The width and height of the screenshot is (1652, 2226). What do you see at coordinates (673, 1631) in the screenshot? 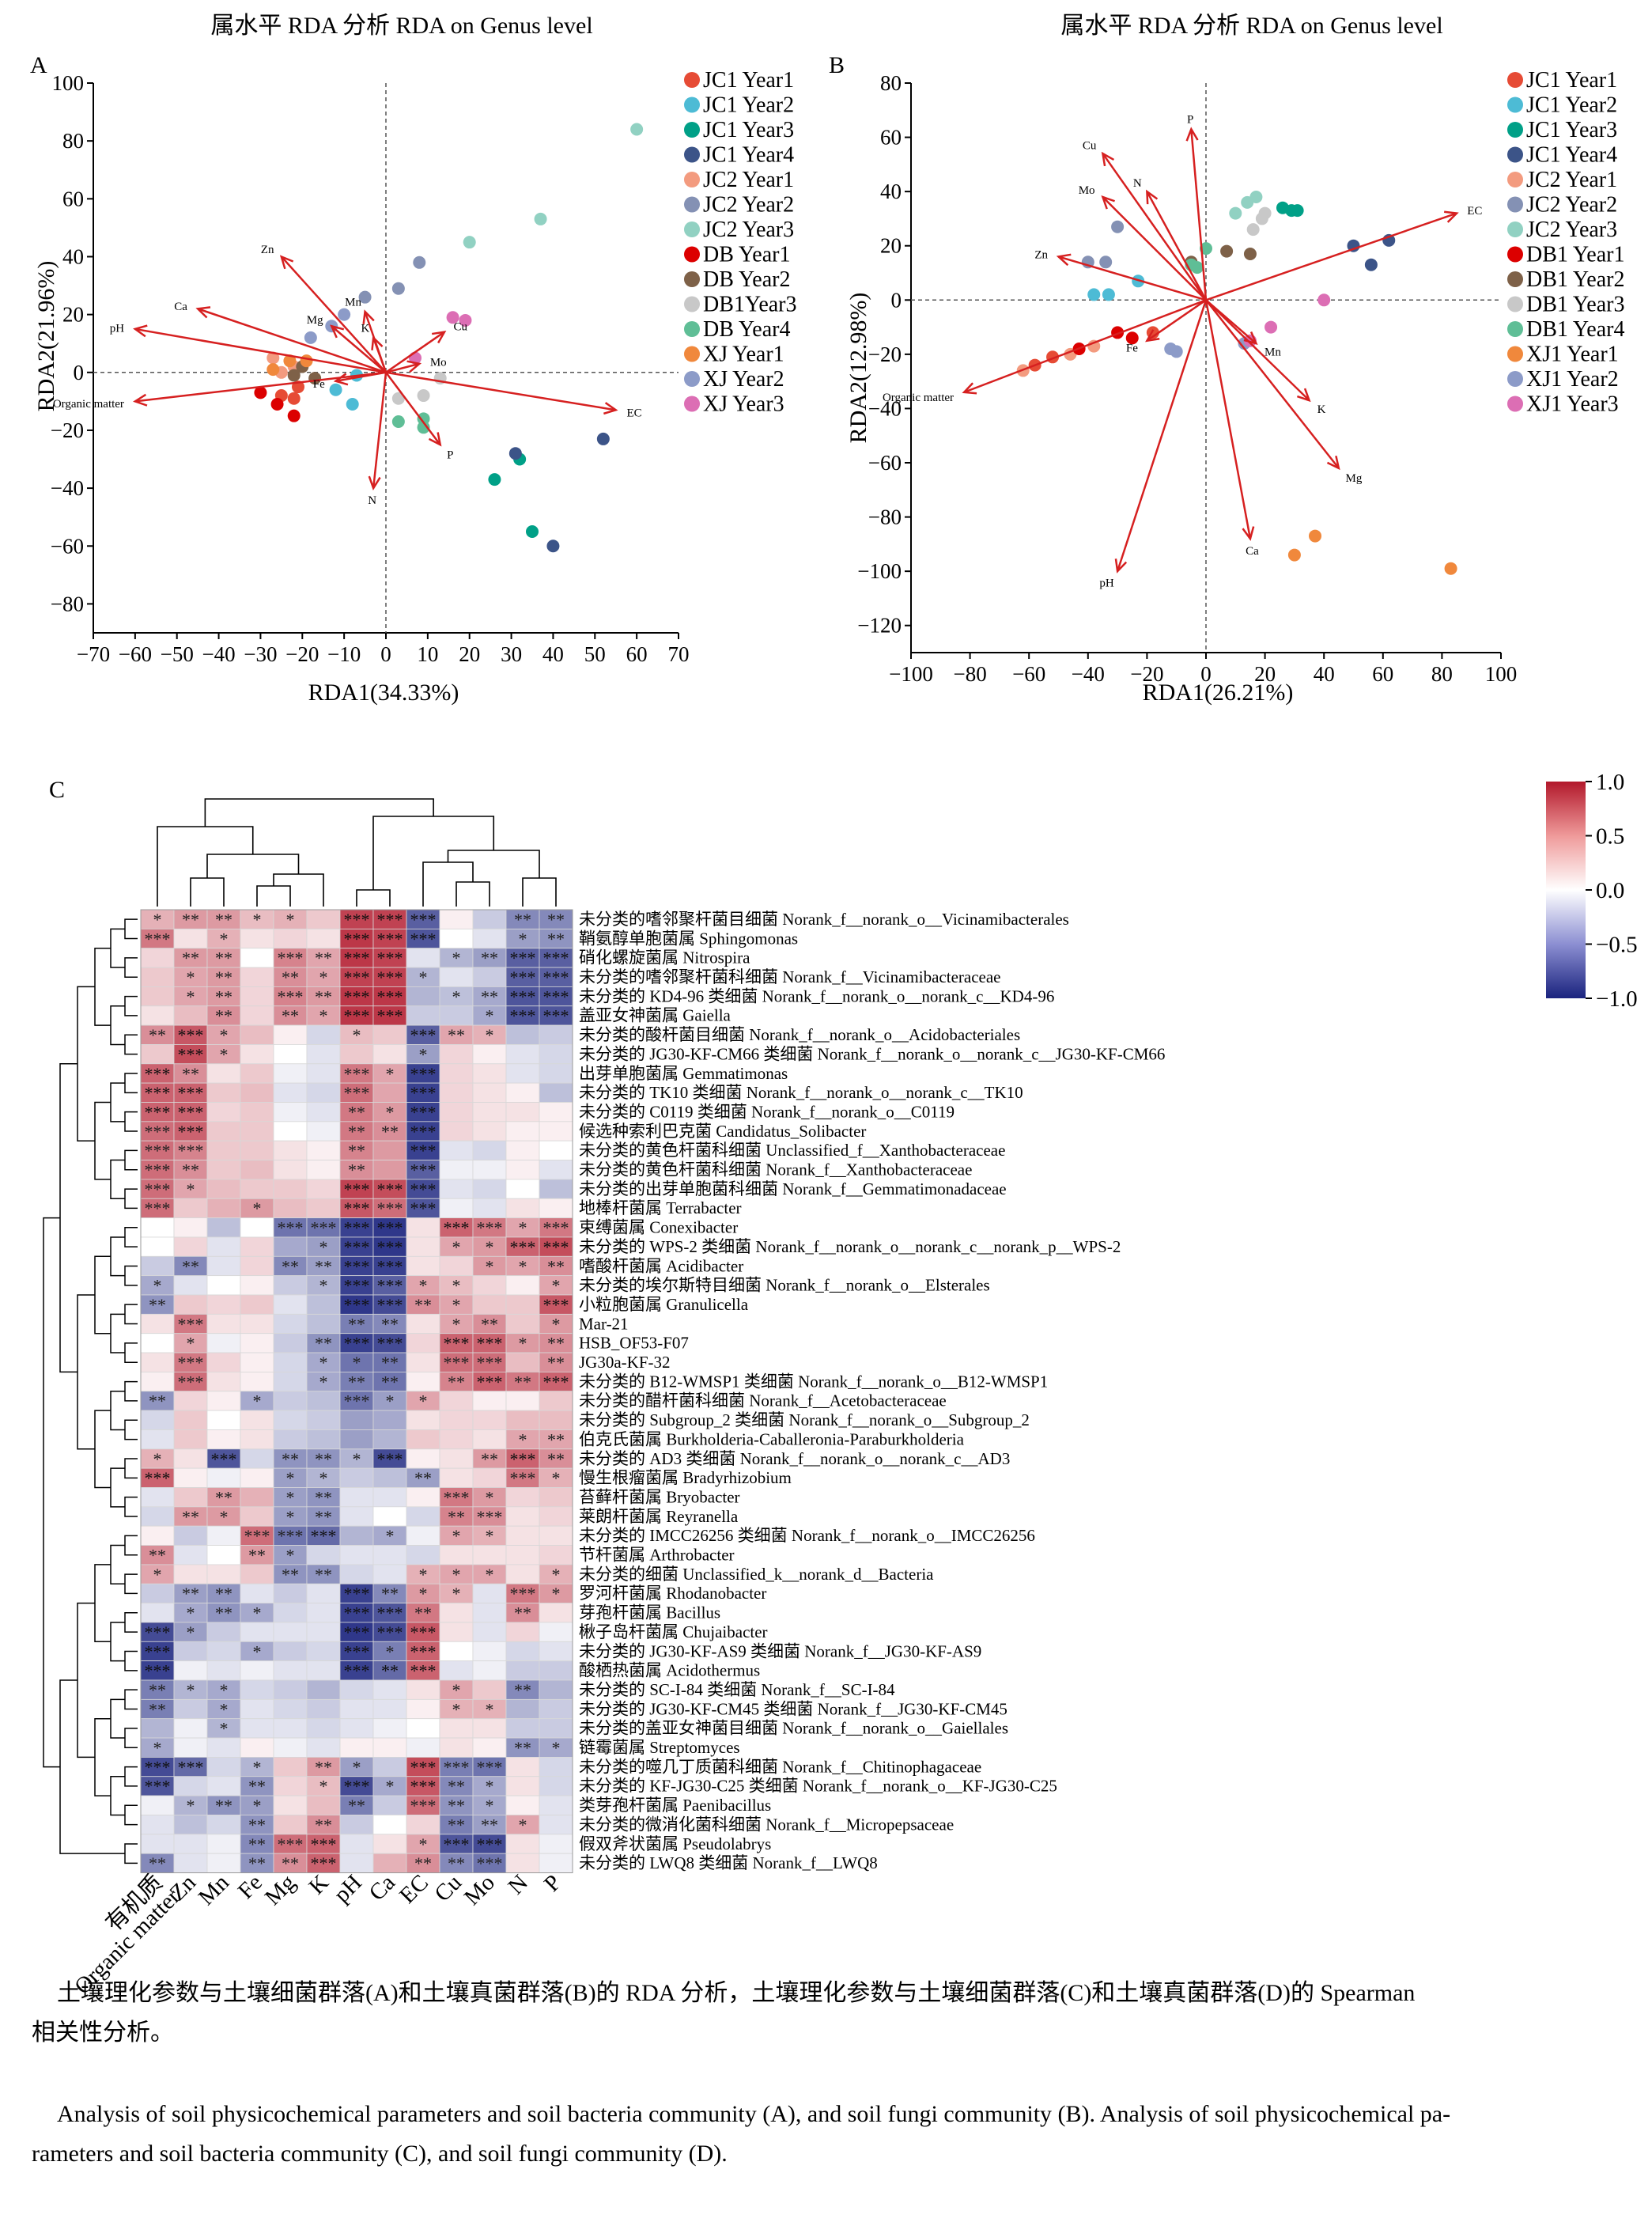
I see `heatmap-row-label: 楸子岛杆菌属 Chujaibacter` at bounding box center [673, 1631].